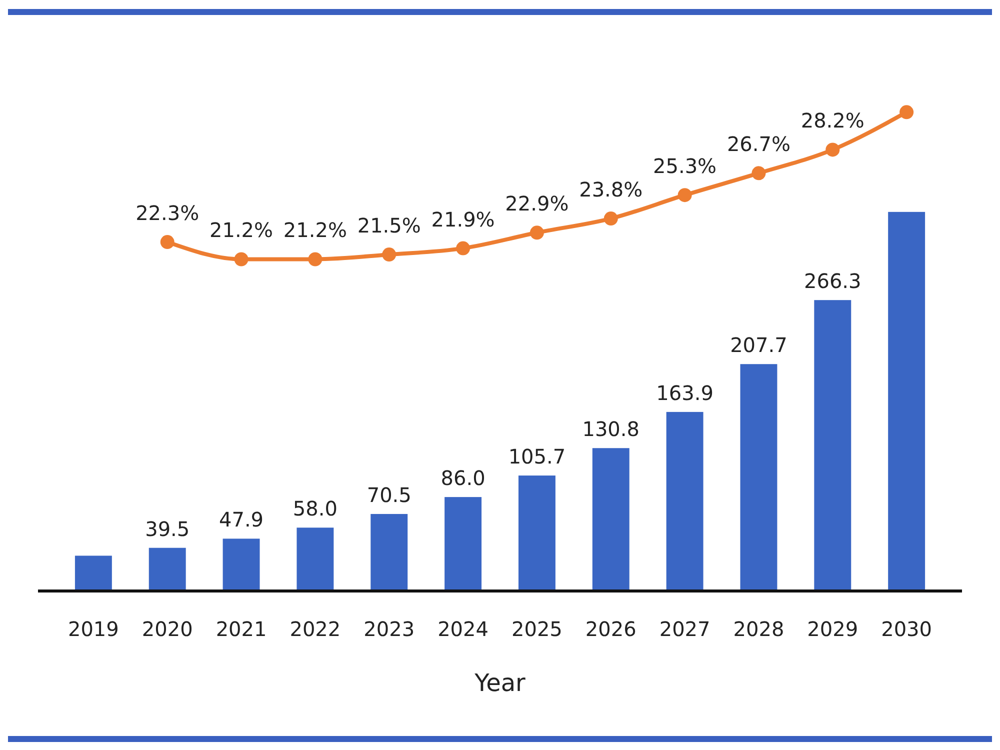  Describe the element at coordinates (500, 683) in the screenshot. I see `x-axis-title: Year` at that location.